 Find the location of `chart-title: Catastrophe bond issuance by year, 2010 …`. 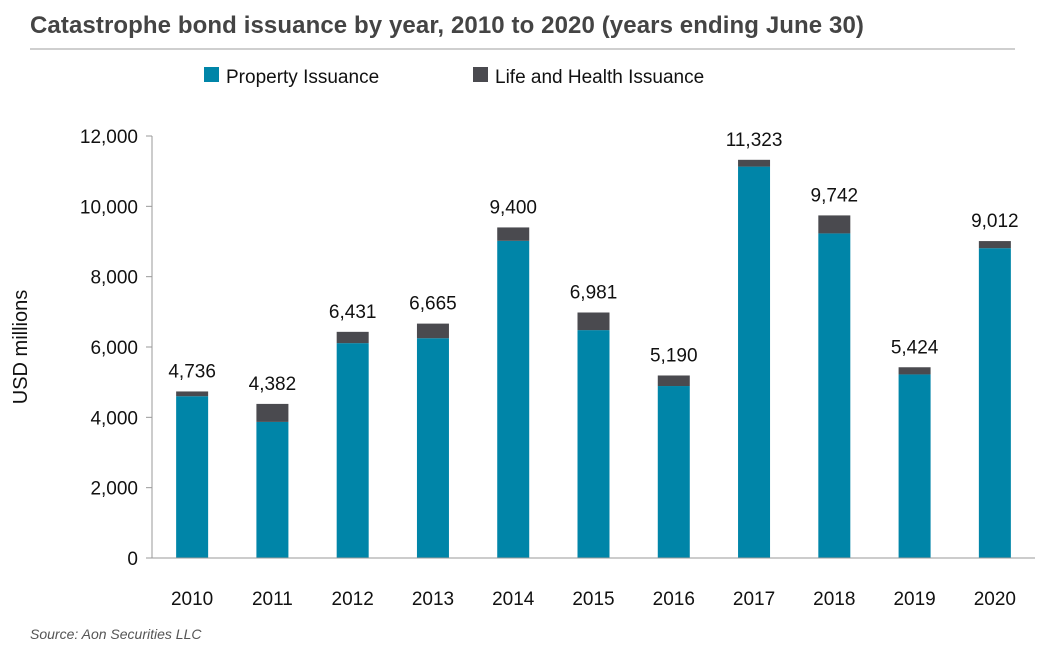

chart-title: Catastrophe bond issuance by year, 2010 … is located at coordinates (447, 25).